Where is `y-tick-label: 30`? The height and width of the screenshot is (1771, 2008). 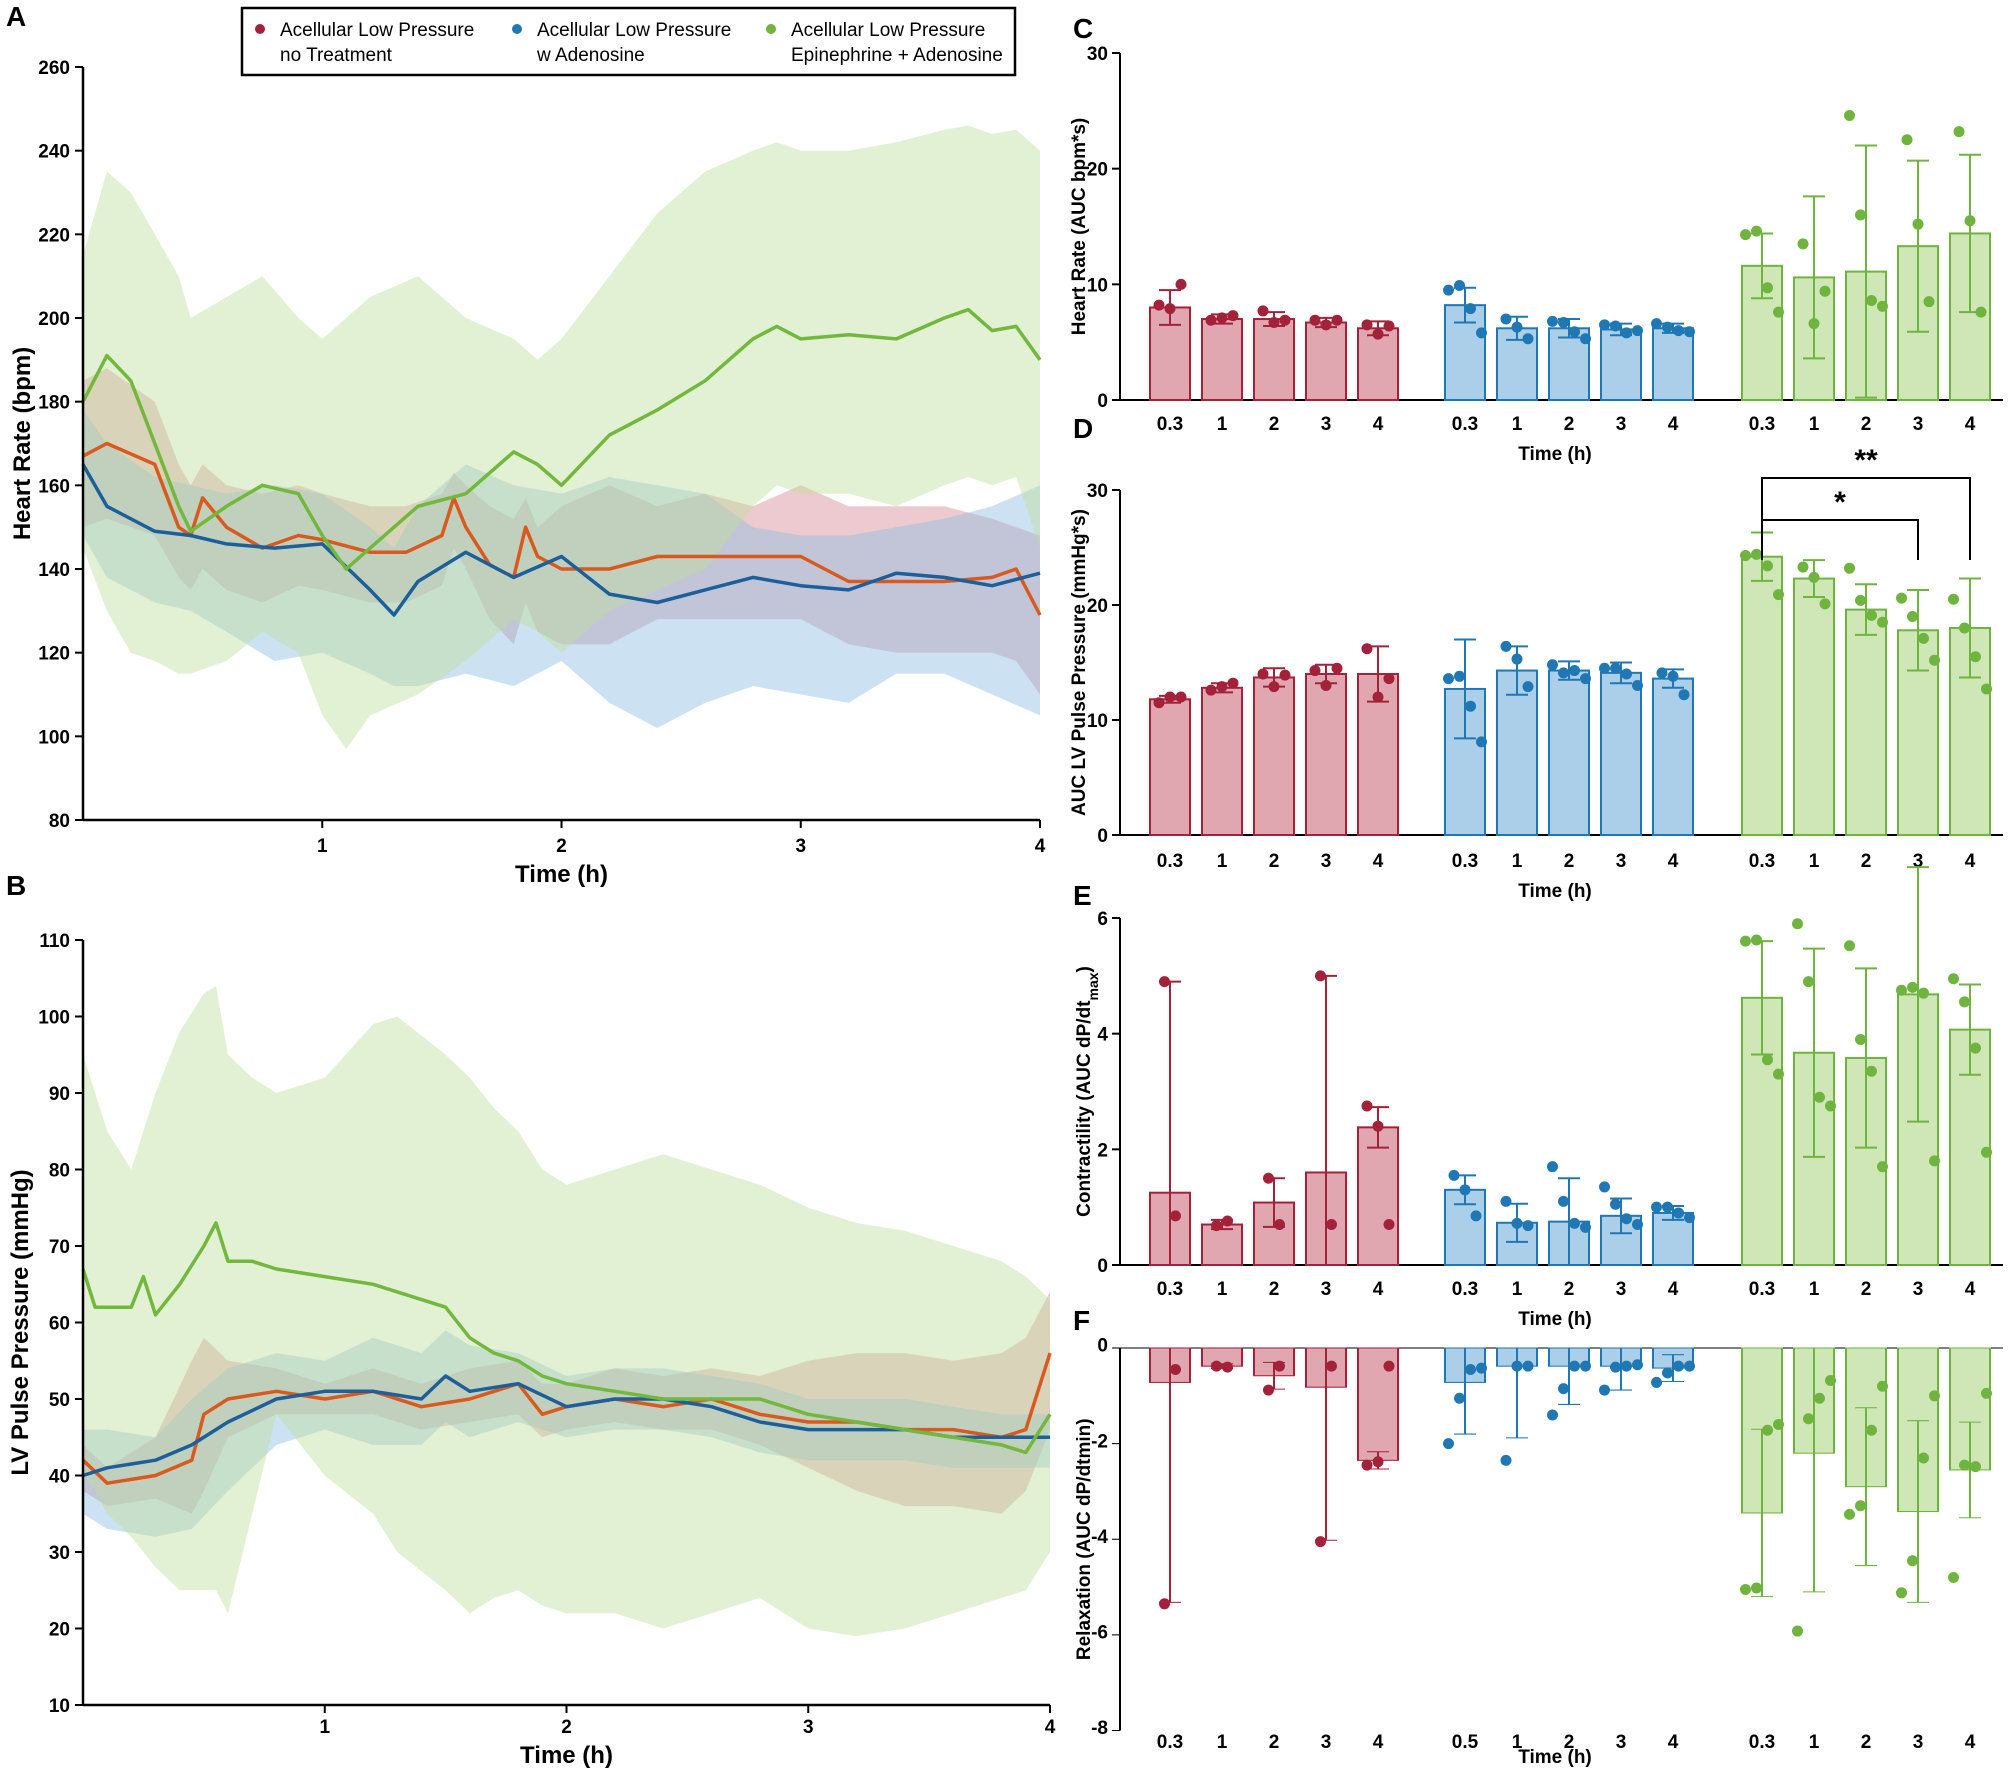
y-tick-label: 30 is located at coordinates (1097, 491).